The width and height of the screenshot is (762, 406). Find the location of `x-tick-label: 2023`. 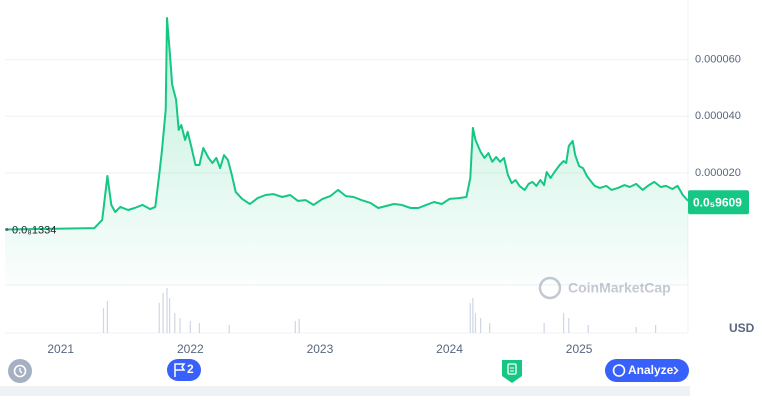

x-tick-label: 2023 is located at coordinates (320, 349).